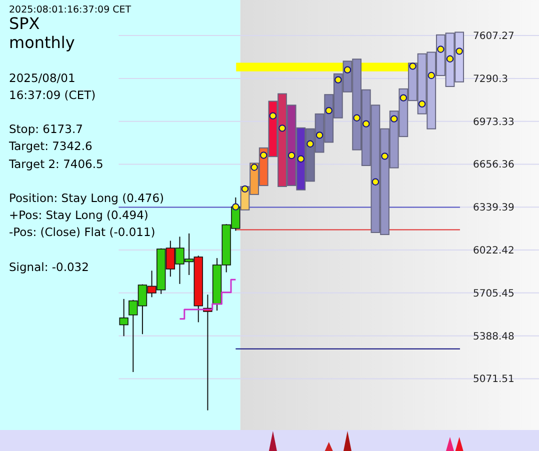  Describe the element at coordinates (493, 251) in the screenshot. I see `y-tick-label: 6022.42` at that location.